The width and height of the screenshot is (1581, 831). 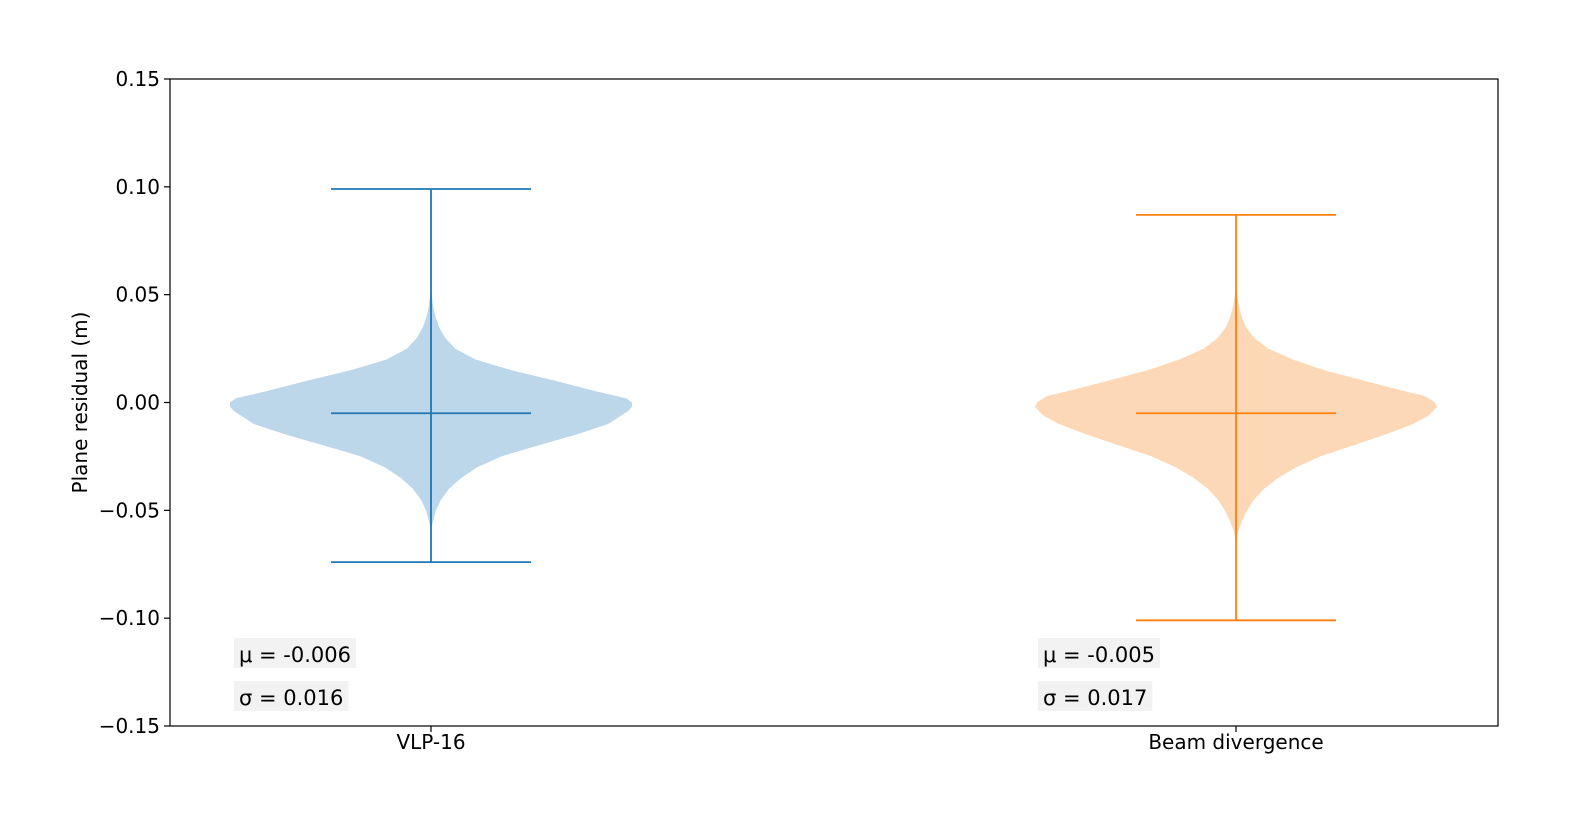 I want to click on y-tick-label: 0.05, so click(x=137, y=295).